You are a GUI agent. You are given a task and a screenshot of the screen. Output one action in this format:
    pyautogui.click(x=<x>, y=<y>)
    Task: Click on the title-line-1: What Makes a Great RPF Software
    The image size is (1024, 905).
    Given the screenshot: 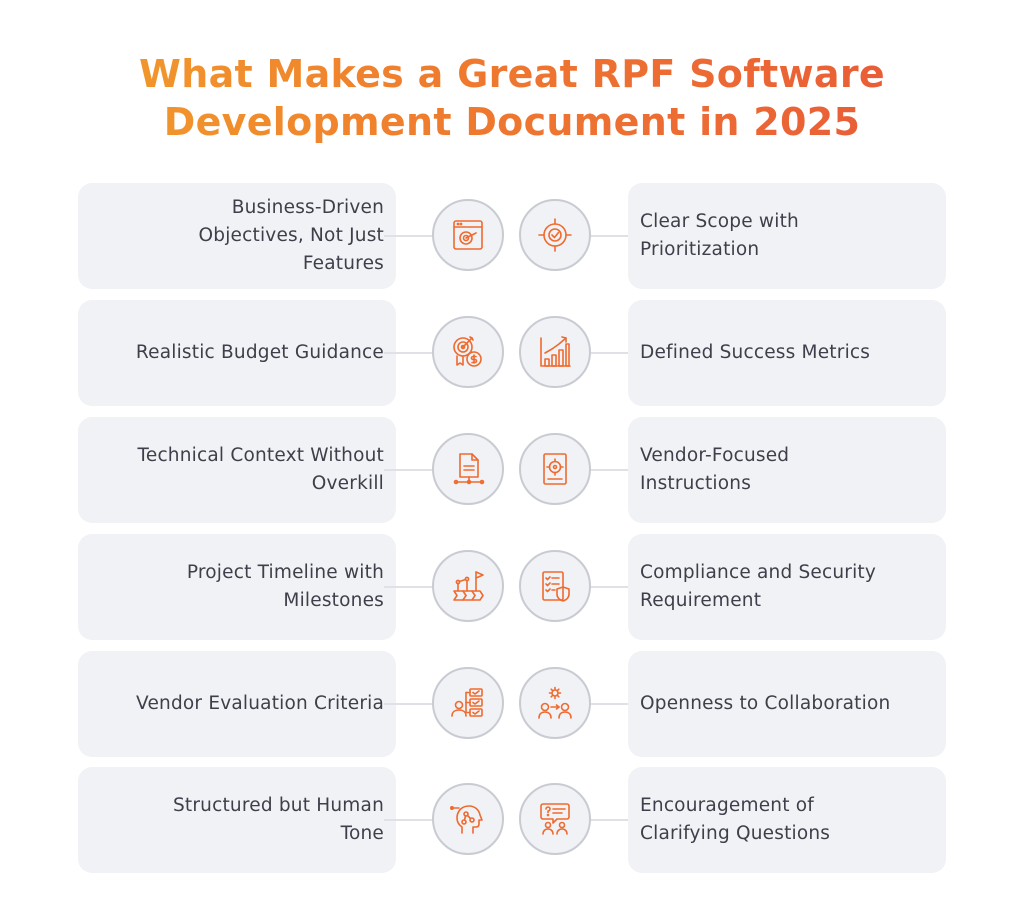 What is the action you would take?
    pyautogui.click(x=512, y=74)
    